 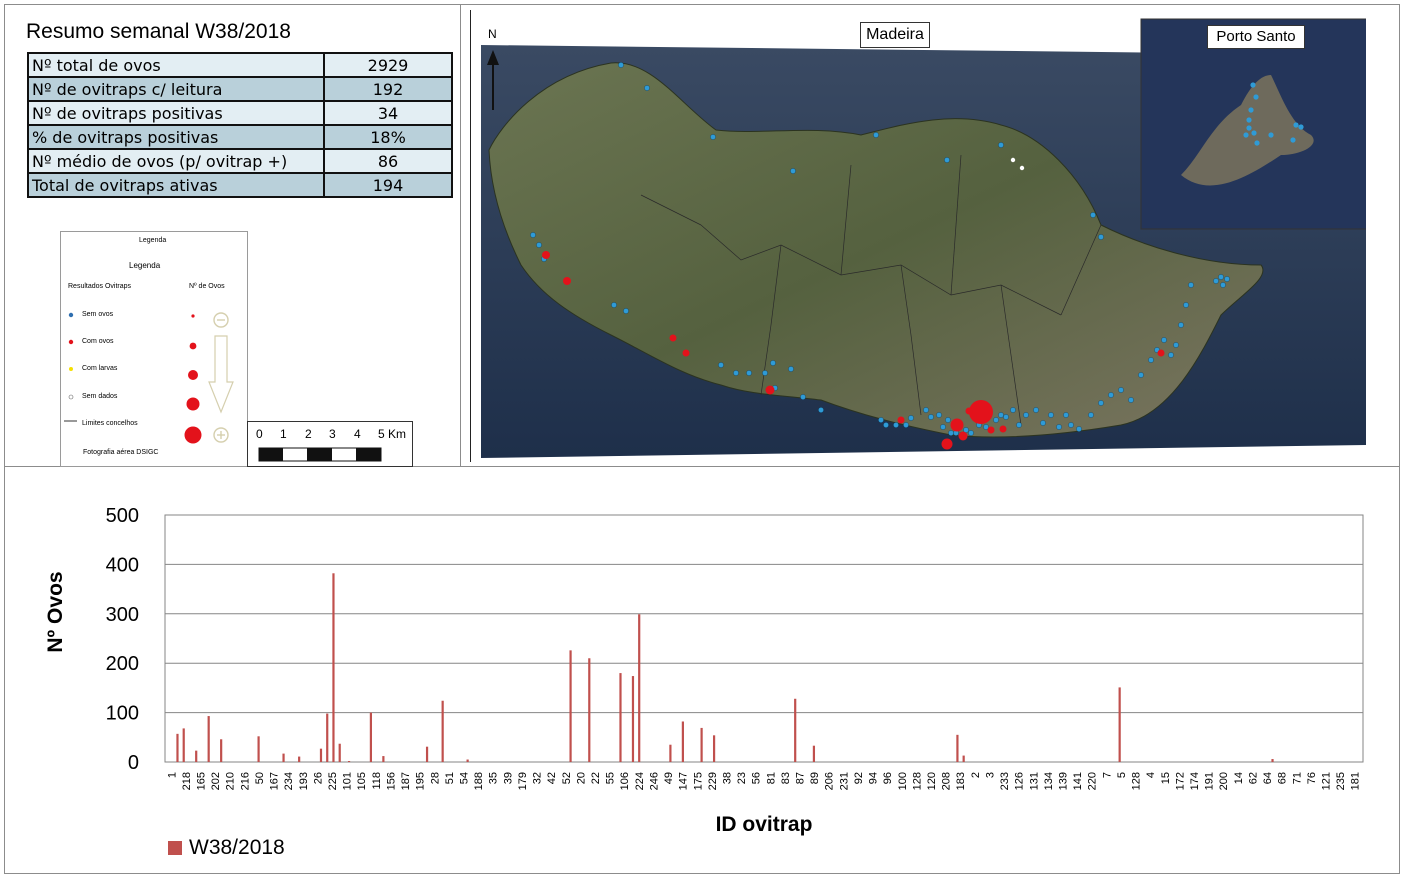 What do you see at coordinates (348, 781) in the screenshot?
I see `x-tick-label: 101` at bounding box center [348, 781].